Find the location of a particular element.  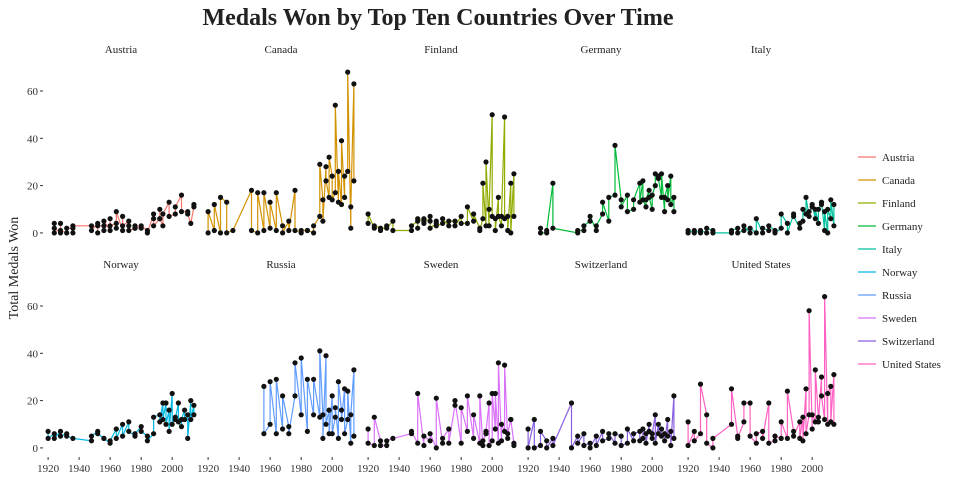

y-tick-label: 60 is located at coordinates (33, 307).